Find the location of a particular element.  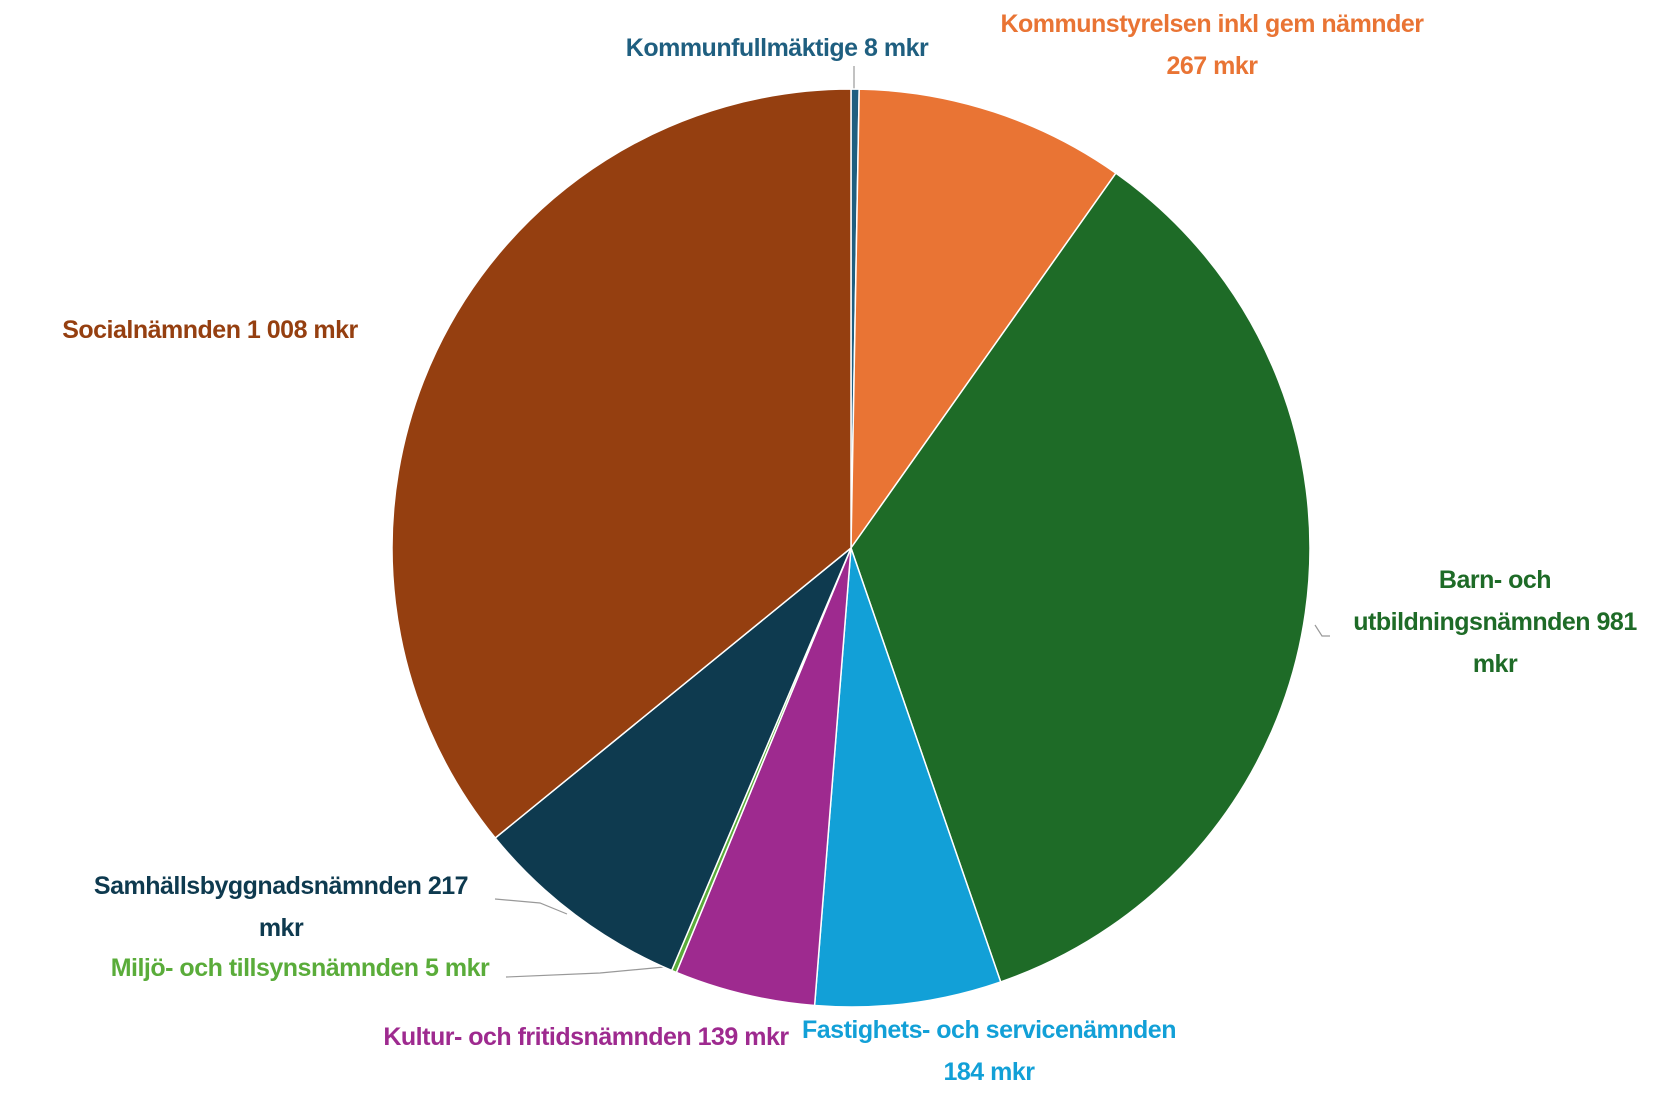

slice-label: Samhällsbyggnadsnämnden 217 mkr is located at coordinates (281, 907).